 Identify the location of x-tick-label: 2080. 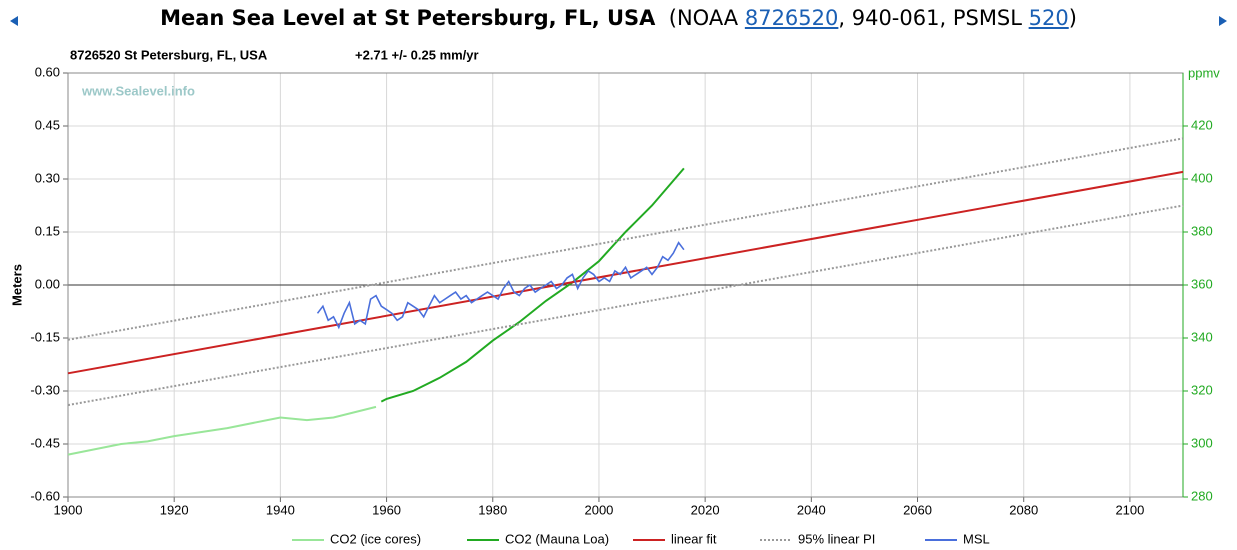
(1023, 509).